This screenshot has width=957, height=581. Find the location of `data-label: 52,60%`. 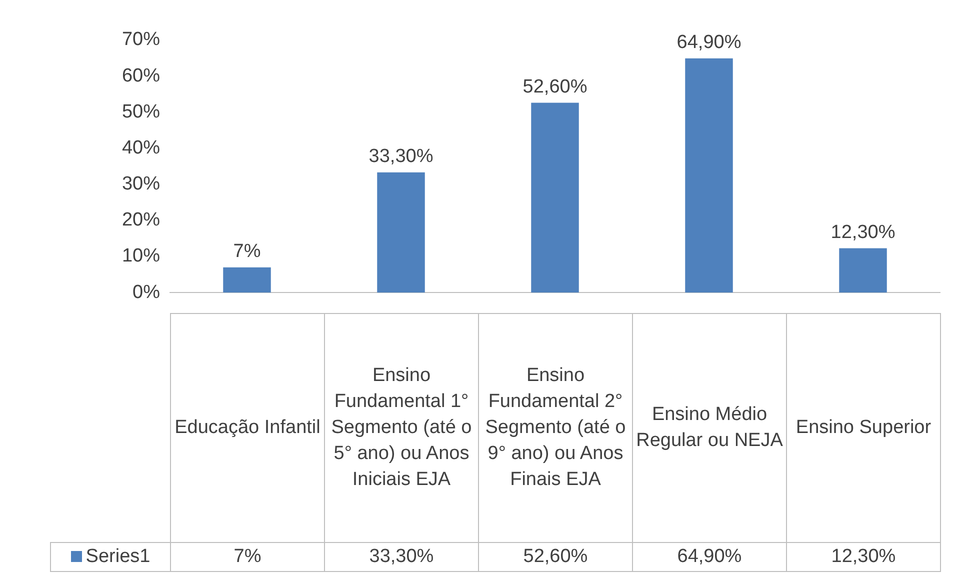

data-label: 52,60% is located at coordinates (555, 557).